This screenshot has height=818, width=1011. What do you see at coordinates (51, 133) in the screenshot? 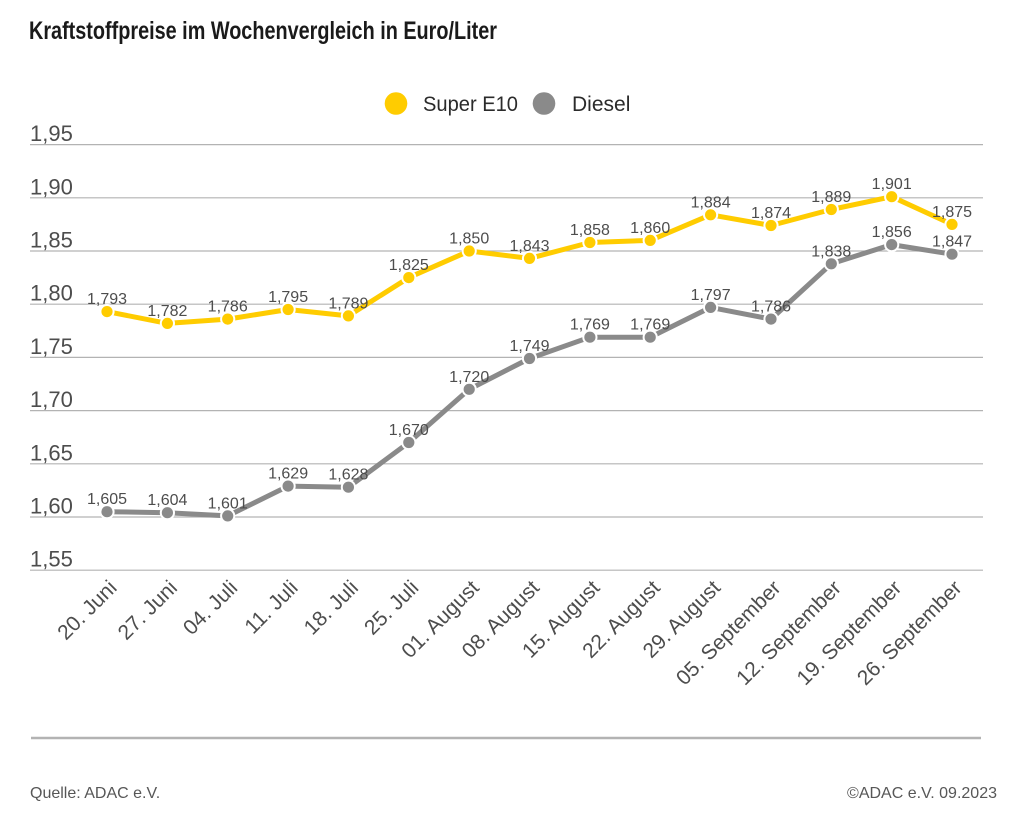
I see `svg-text: 1,95` at bounding box center [51, 133].